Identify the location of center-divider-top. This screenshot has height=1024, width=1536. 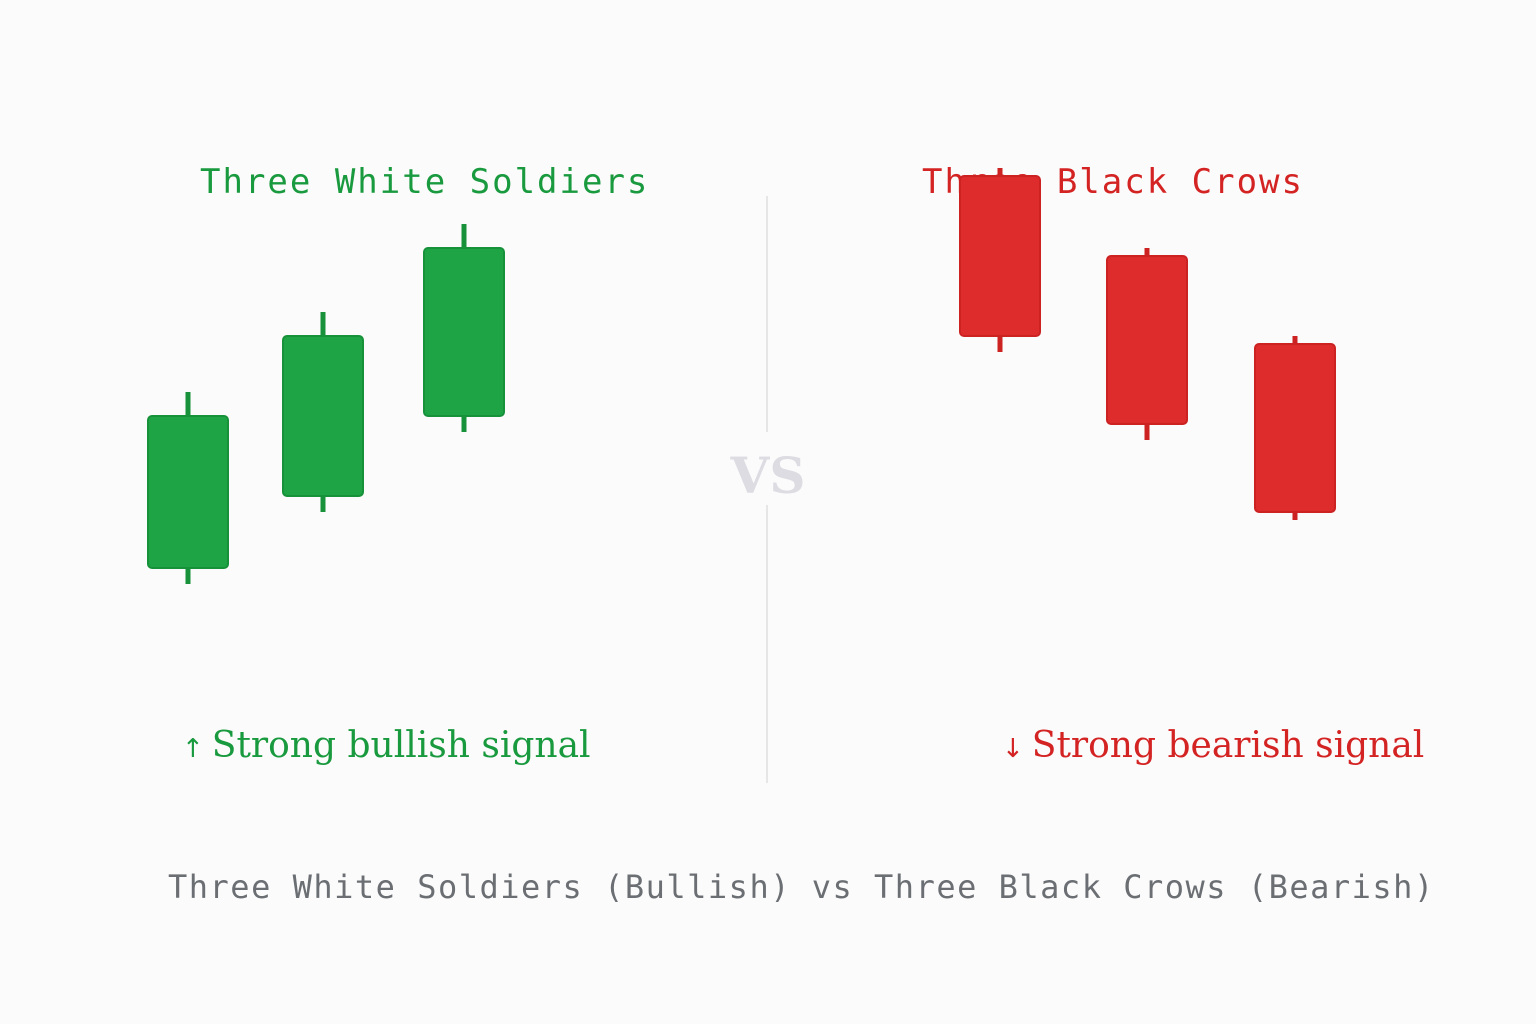
(767, 314).